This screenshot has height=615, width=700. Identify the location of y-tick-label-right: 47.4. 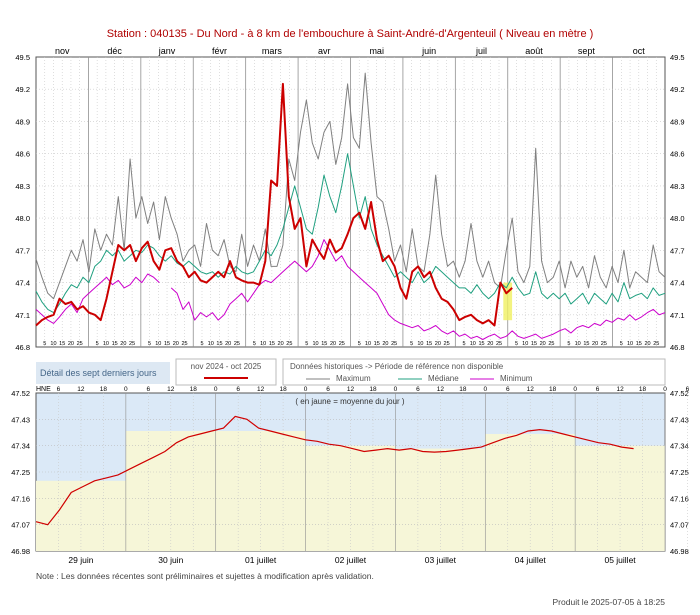
(677, 283).